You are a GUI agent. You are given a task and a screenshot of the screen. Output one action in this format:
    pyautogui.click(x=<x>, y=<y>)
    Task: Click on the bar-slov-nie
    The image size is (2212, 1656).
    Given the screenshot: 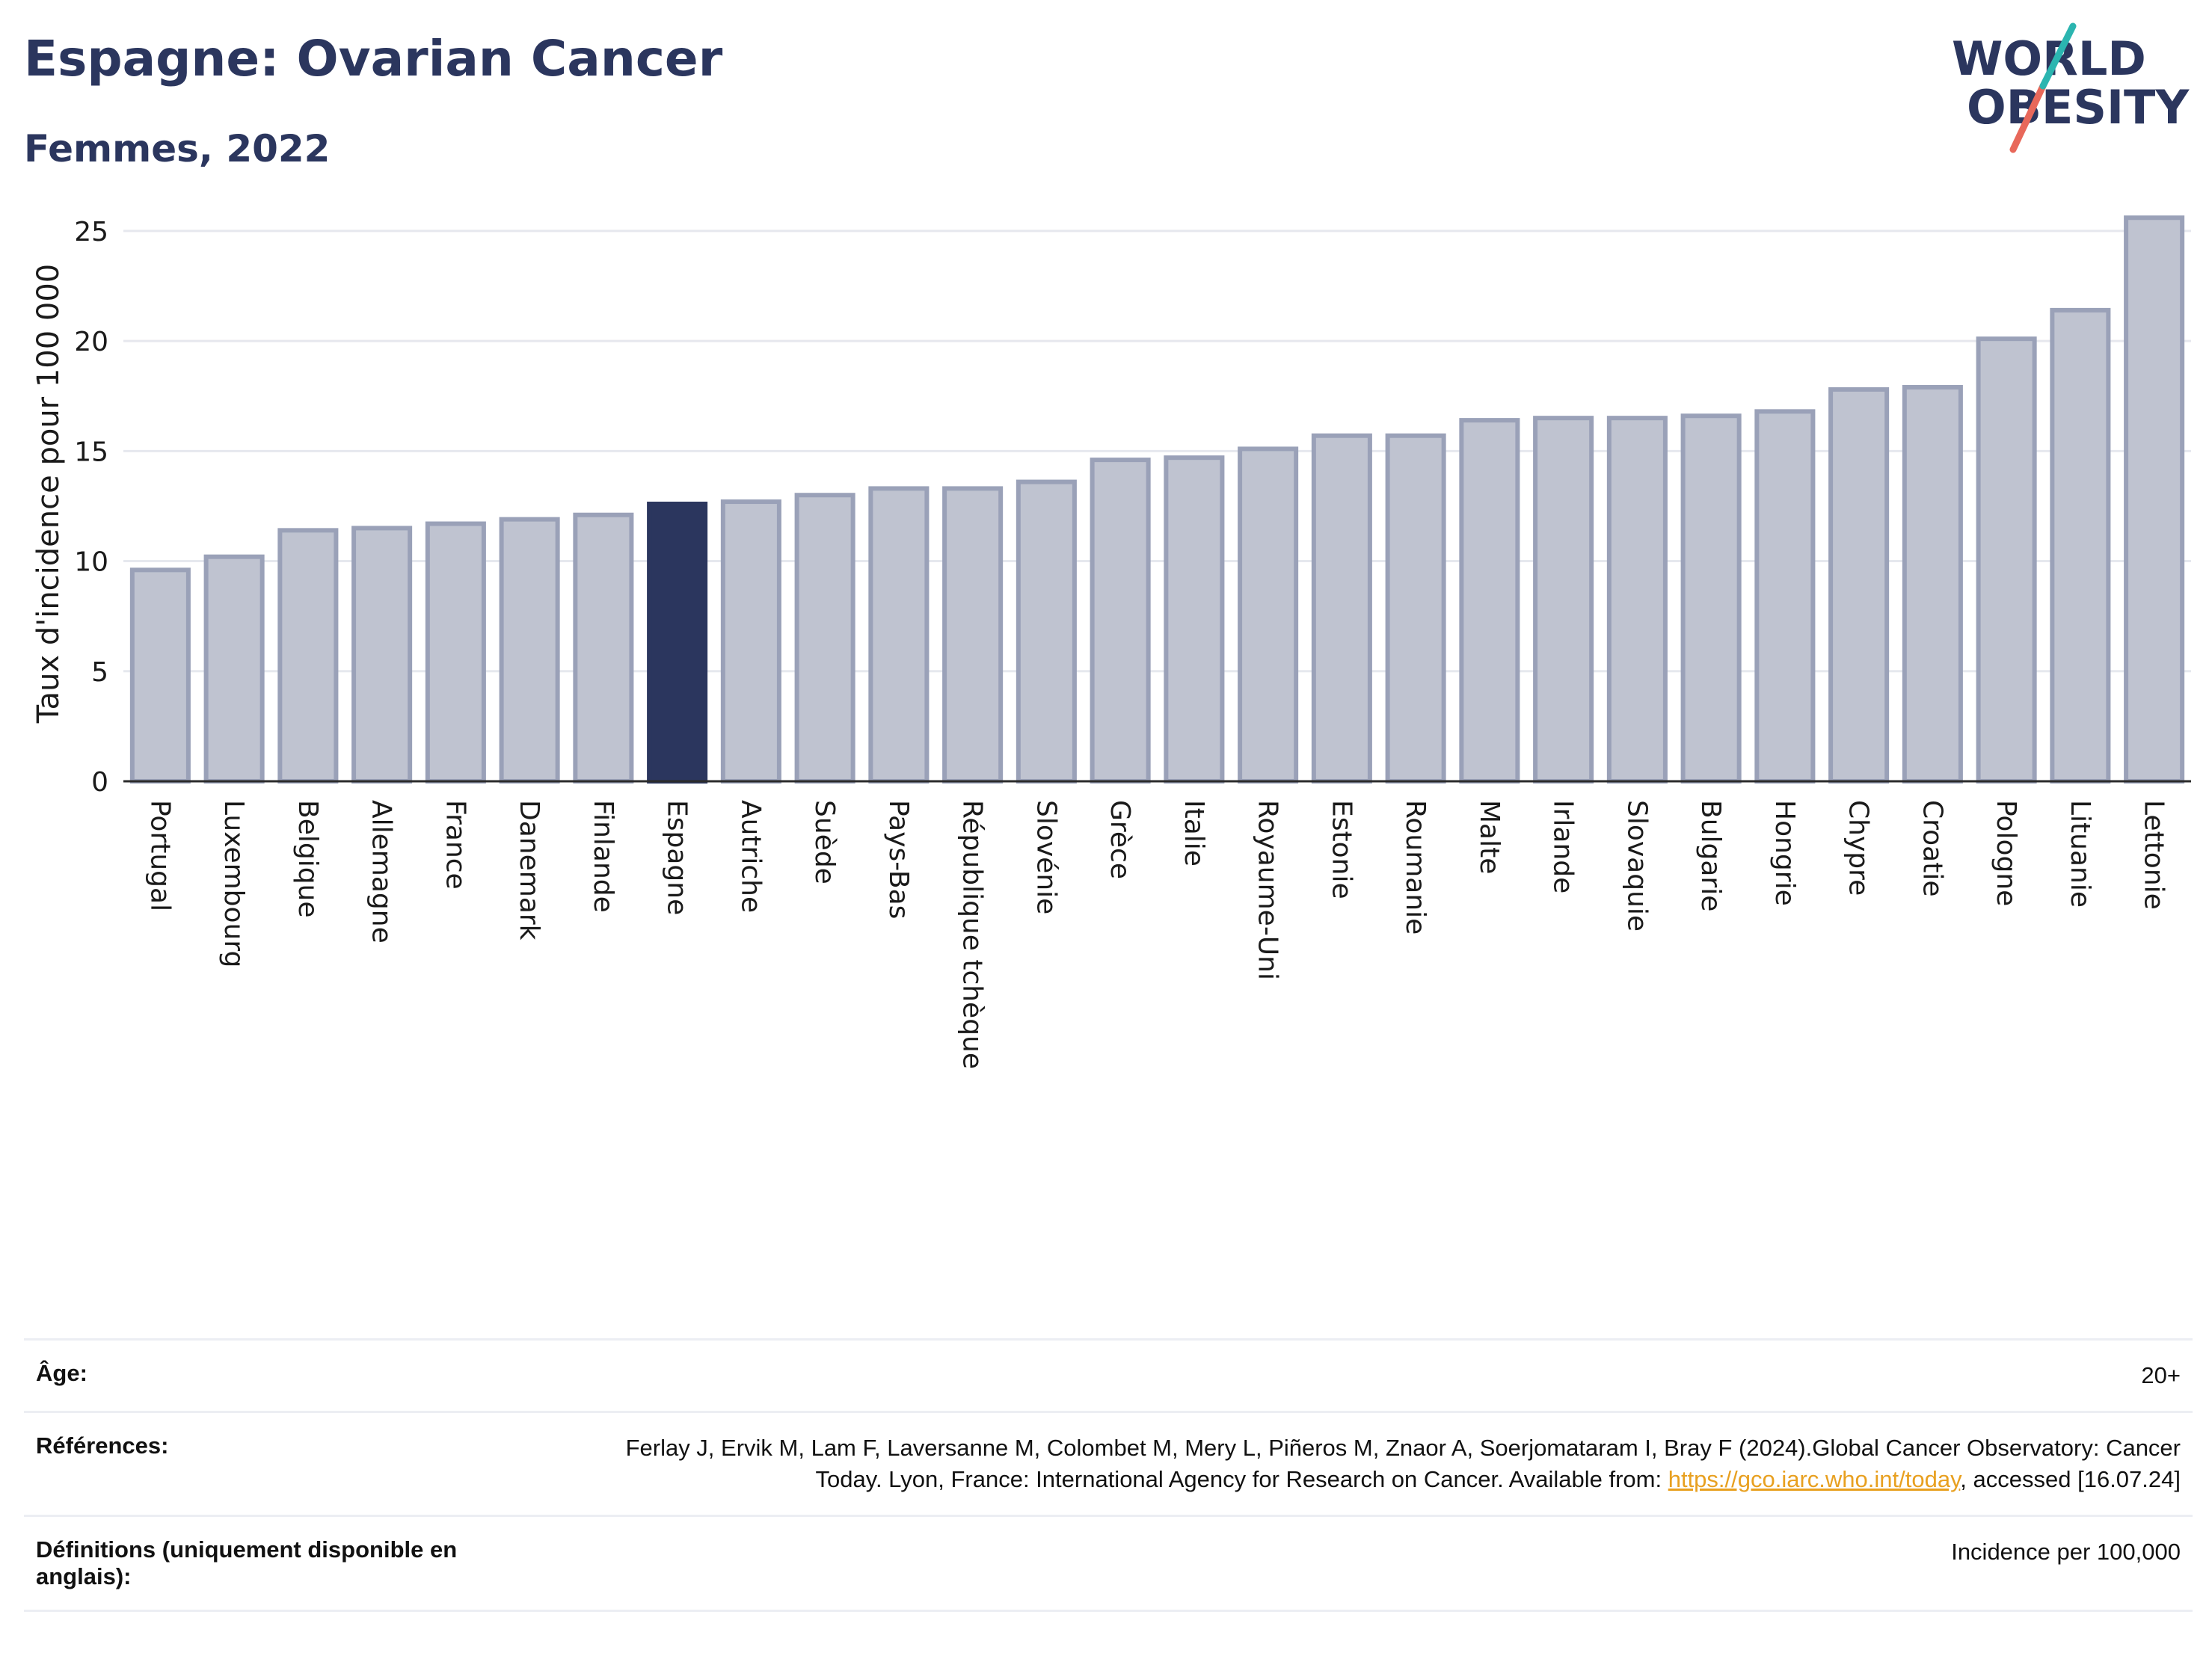 What is the action you would take?
    pyautogui.click(x=1046, y=631)
    